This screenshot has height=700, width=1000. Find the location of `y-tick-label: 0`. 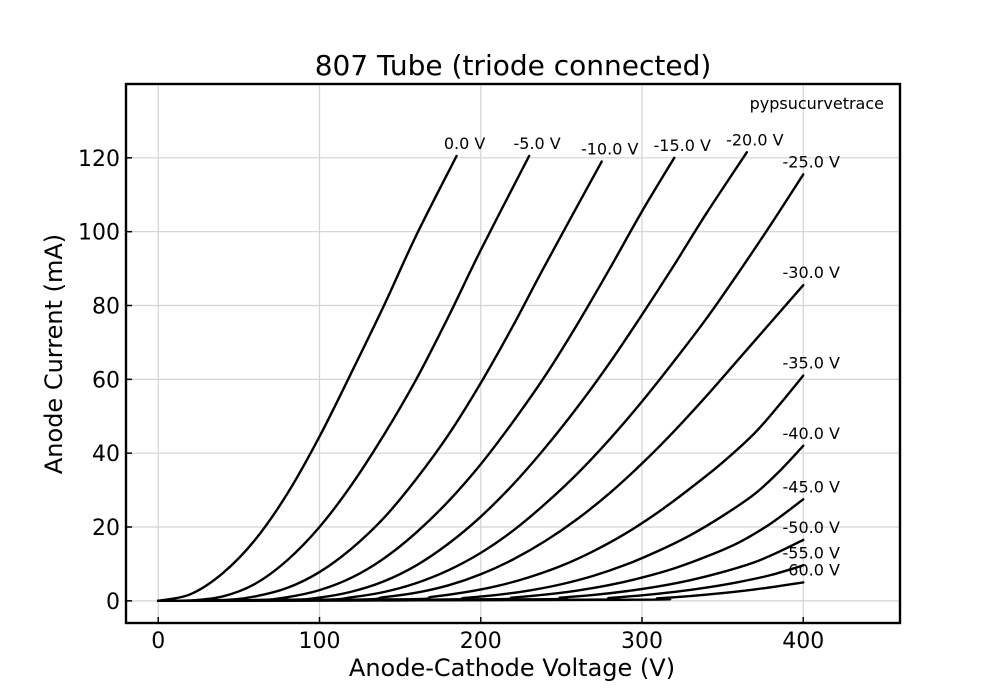

y-tick-label: 0 is located at coordinates (113, 602).